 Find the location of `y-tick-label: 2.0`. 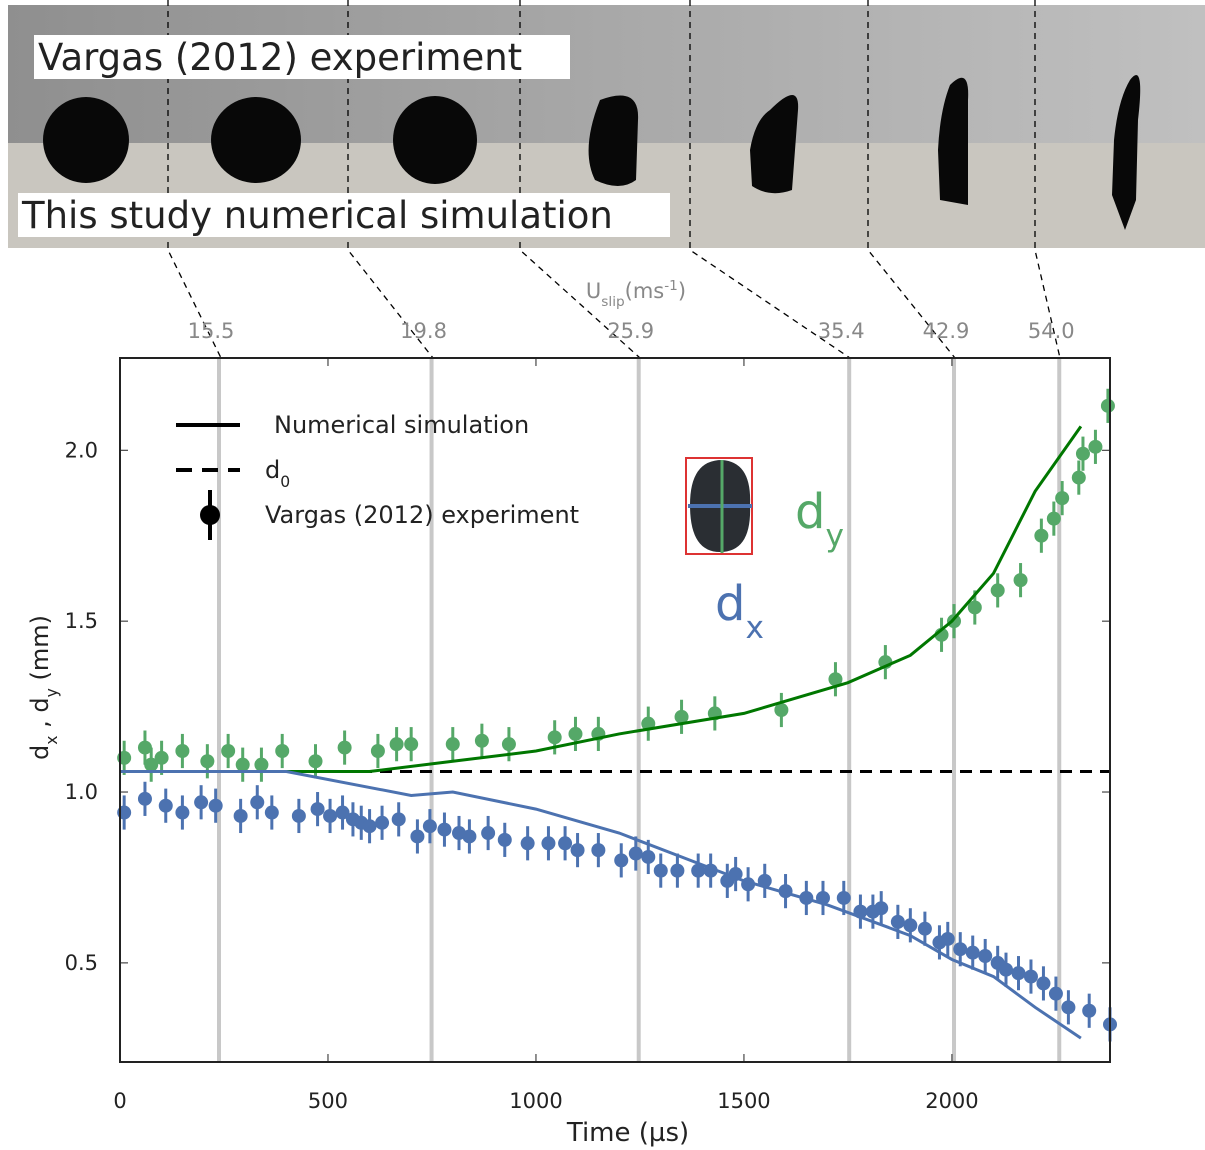

y-tick-label: 2.0 is located at coordinates (81, 450).